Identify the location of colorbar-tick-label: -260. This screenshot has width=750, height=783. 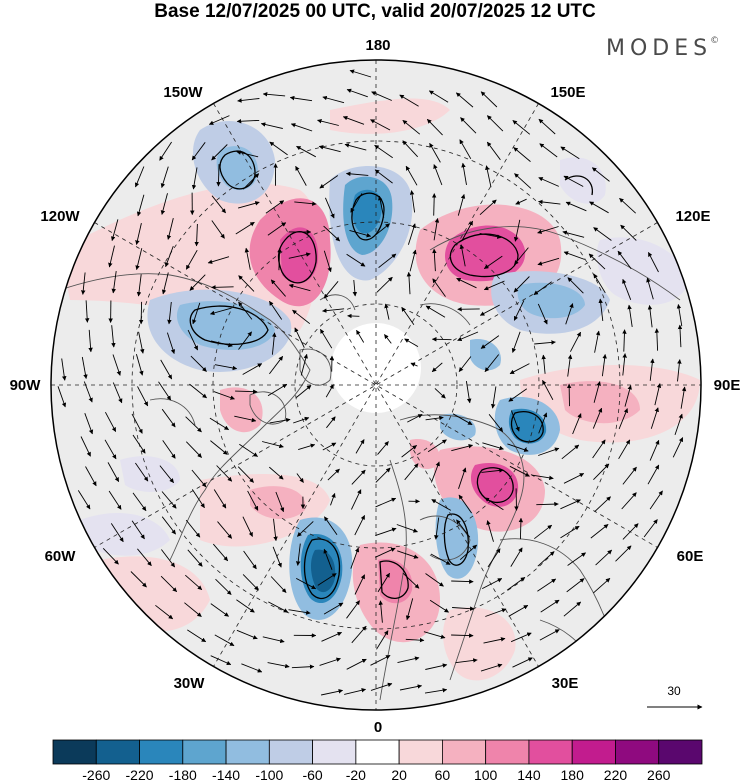
(96, 775).